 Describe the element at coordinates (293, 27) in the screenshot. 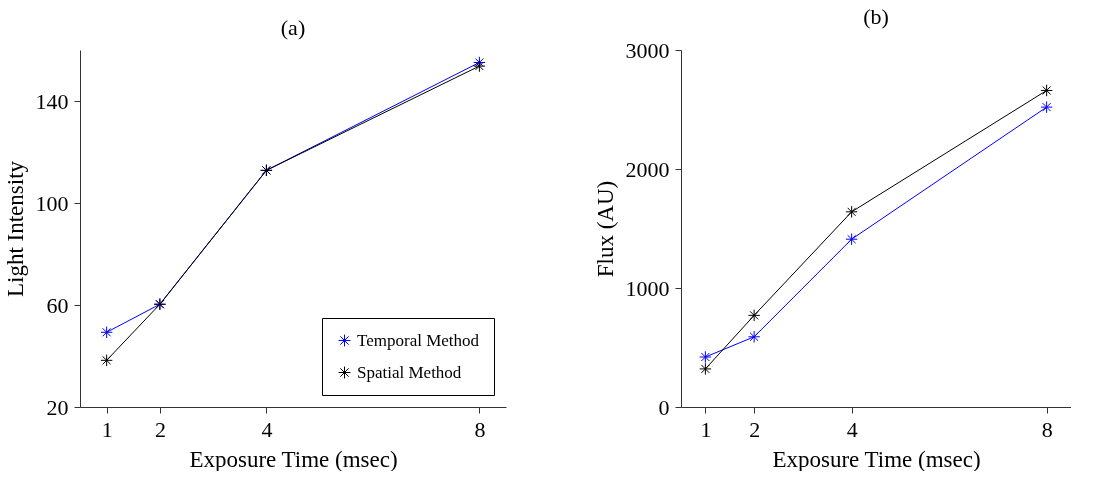

I see `chart-title: (a)` at that location.